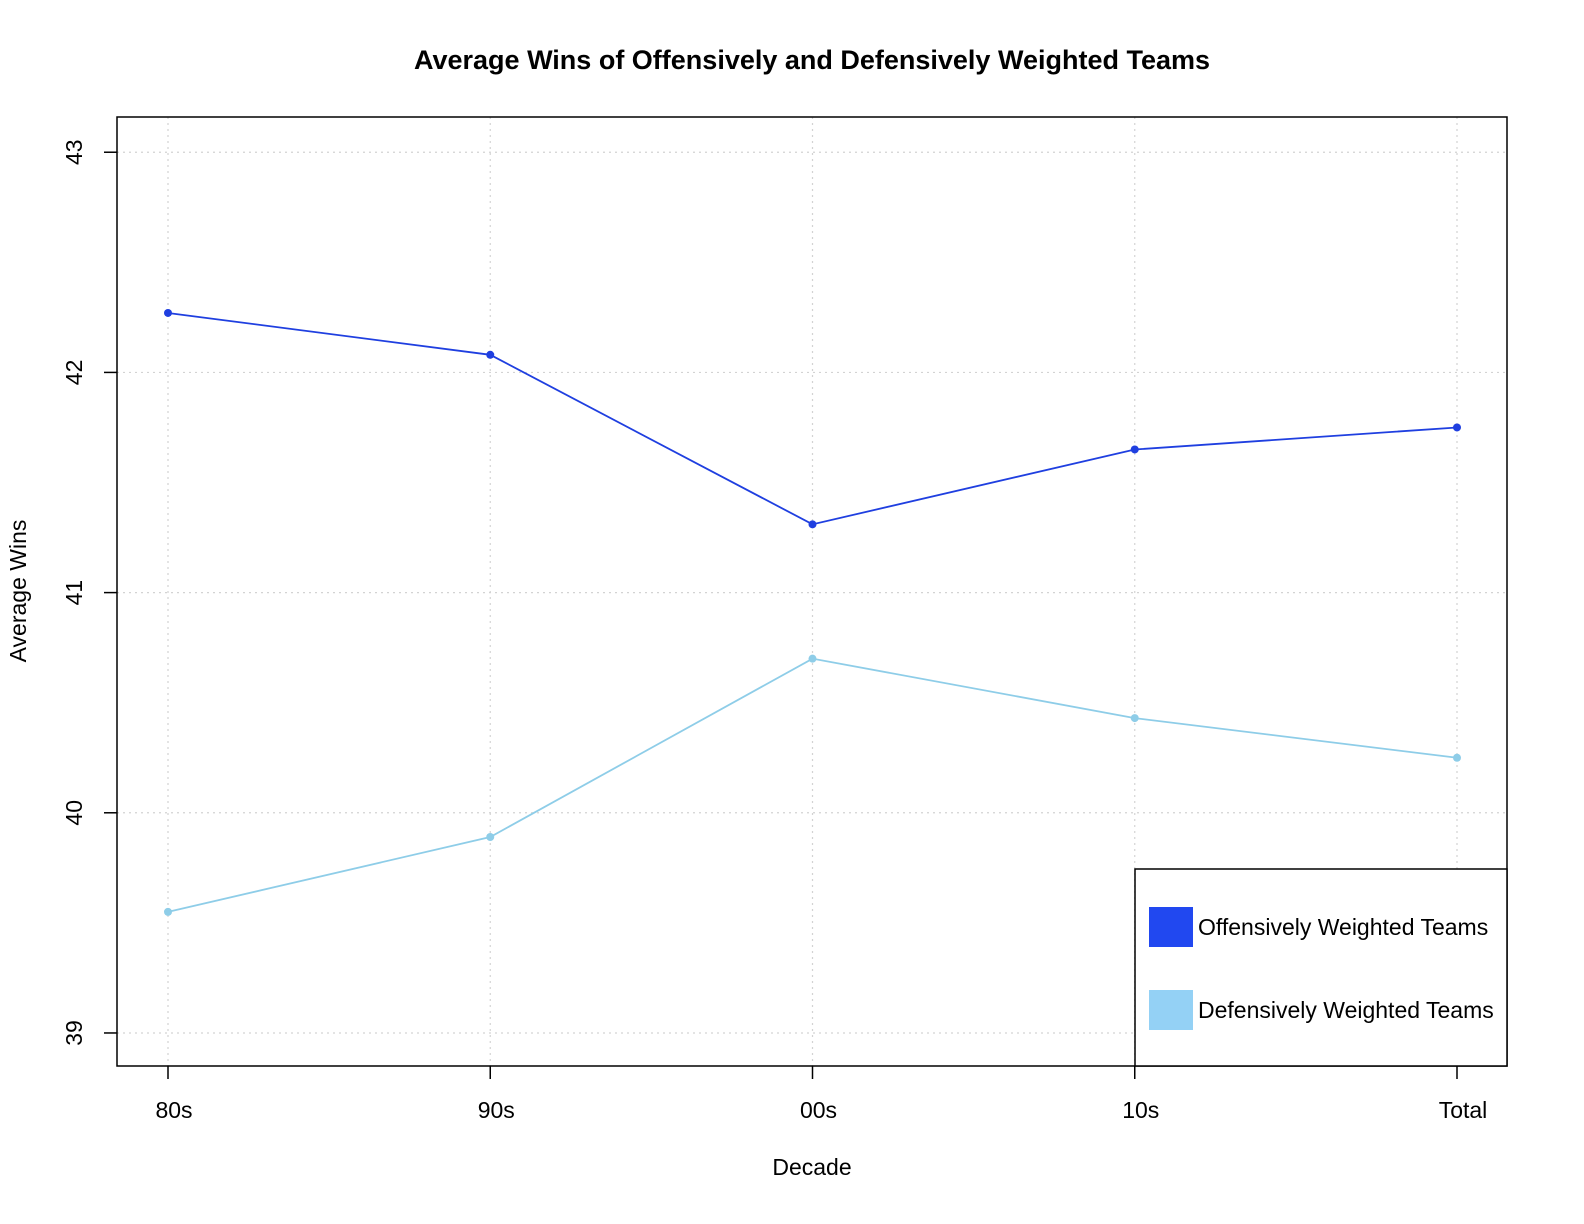 The height and width of the screenshot is (1224, 1584). I want to click on legend-frame, so click(1321, 967).